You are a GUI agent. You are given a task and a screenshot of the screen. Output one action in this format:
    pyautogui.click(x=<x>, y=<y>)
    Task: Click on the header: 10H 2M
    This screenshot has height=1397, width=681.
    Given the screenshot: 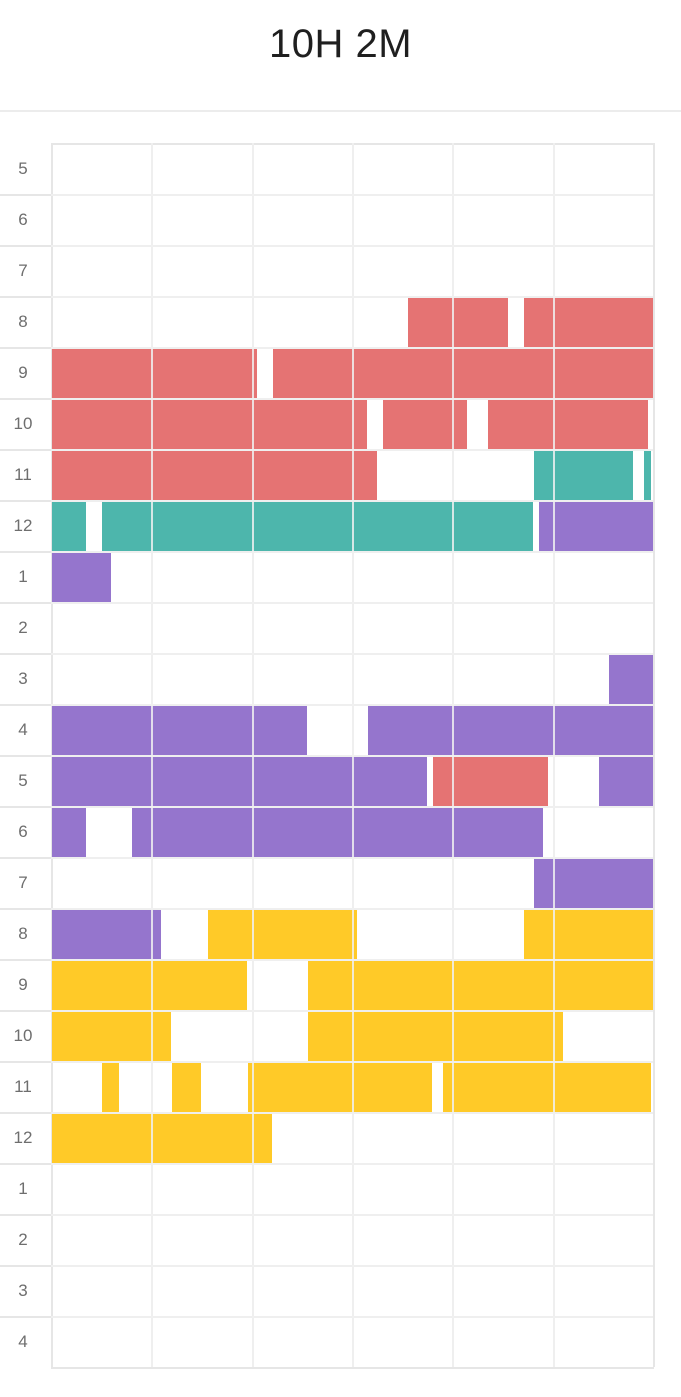 What is the action you would take?
    pyautogui.click(x=340, y=55)
    